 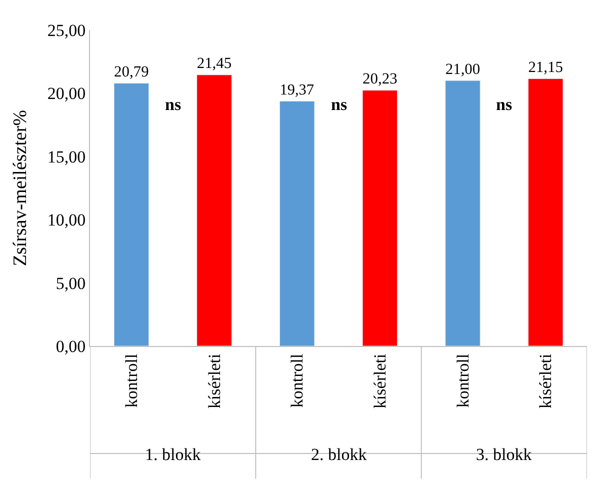 What do you see at coordinates (504, 454) in the screenshot?
I see `text: 3. blokk` at bounding box center [504, 454].